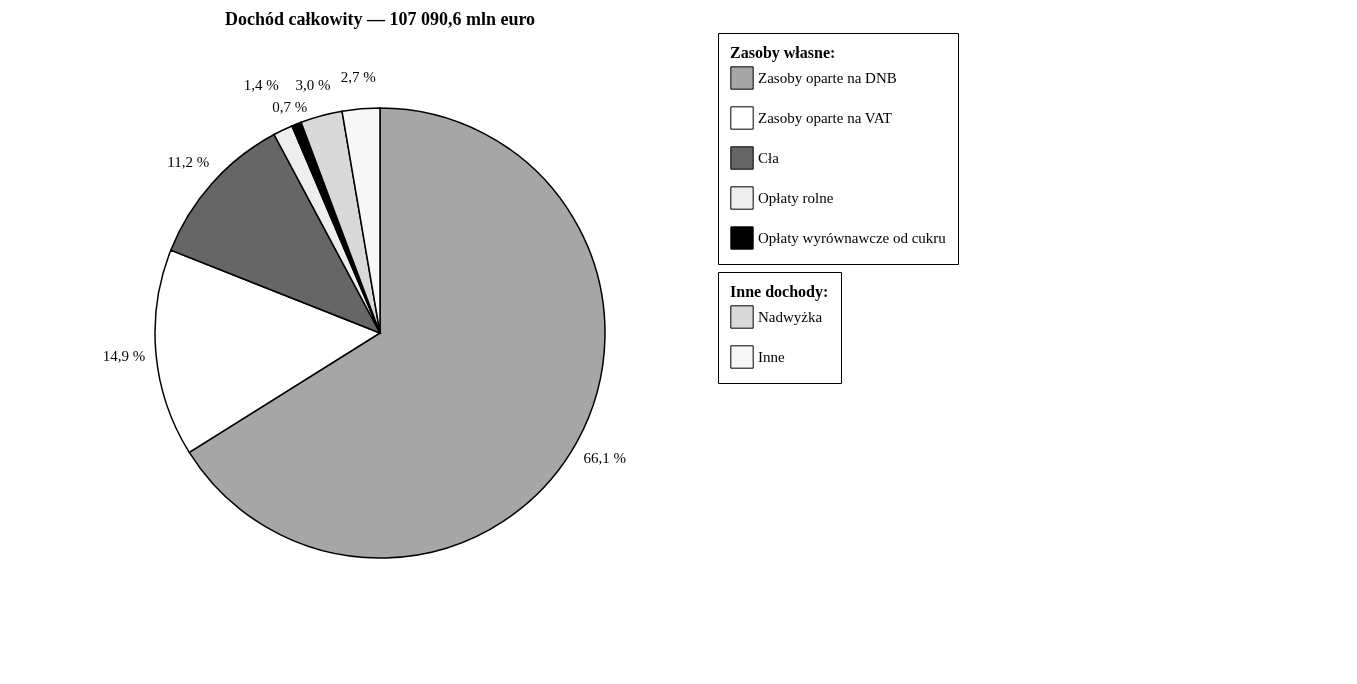 Image resolution: width=1357 pixels, height=684 pixels. What do you see at coordinates (779, 292) in the screenshot?
I see `text: Inne dochody:` at bounding box center [779, 292].